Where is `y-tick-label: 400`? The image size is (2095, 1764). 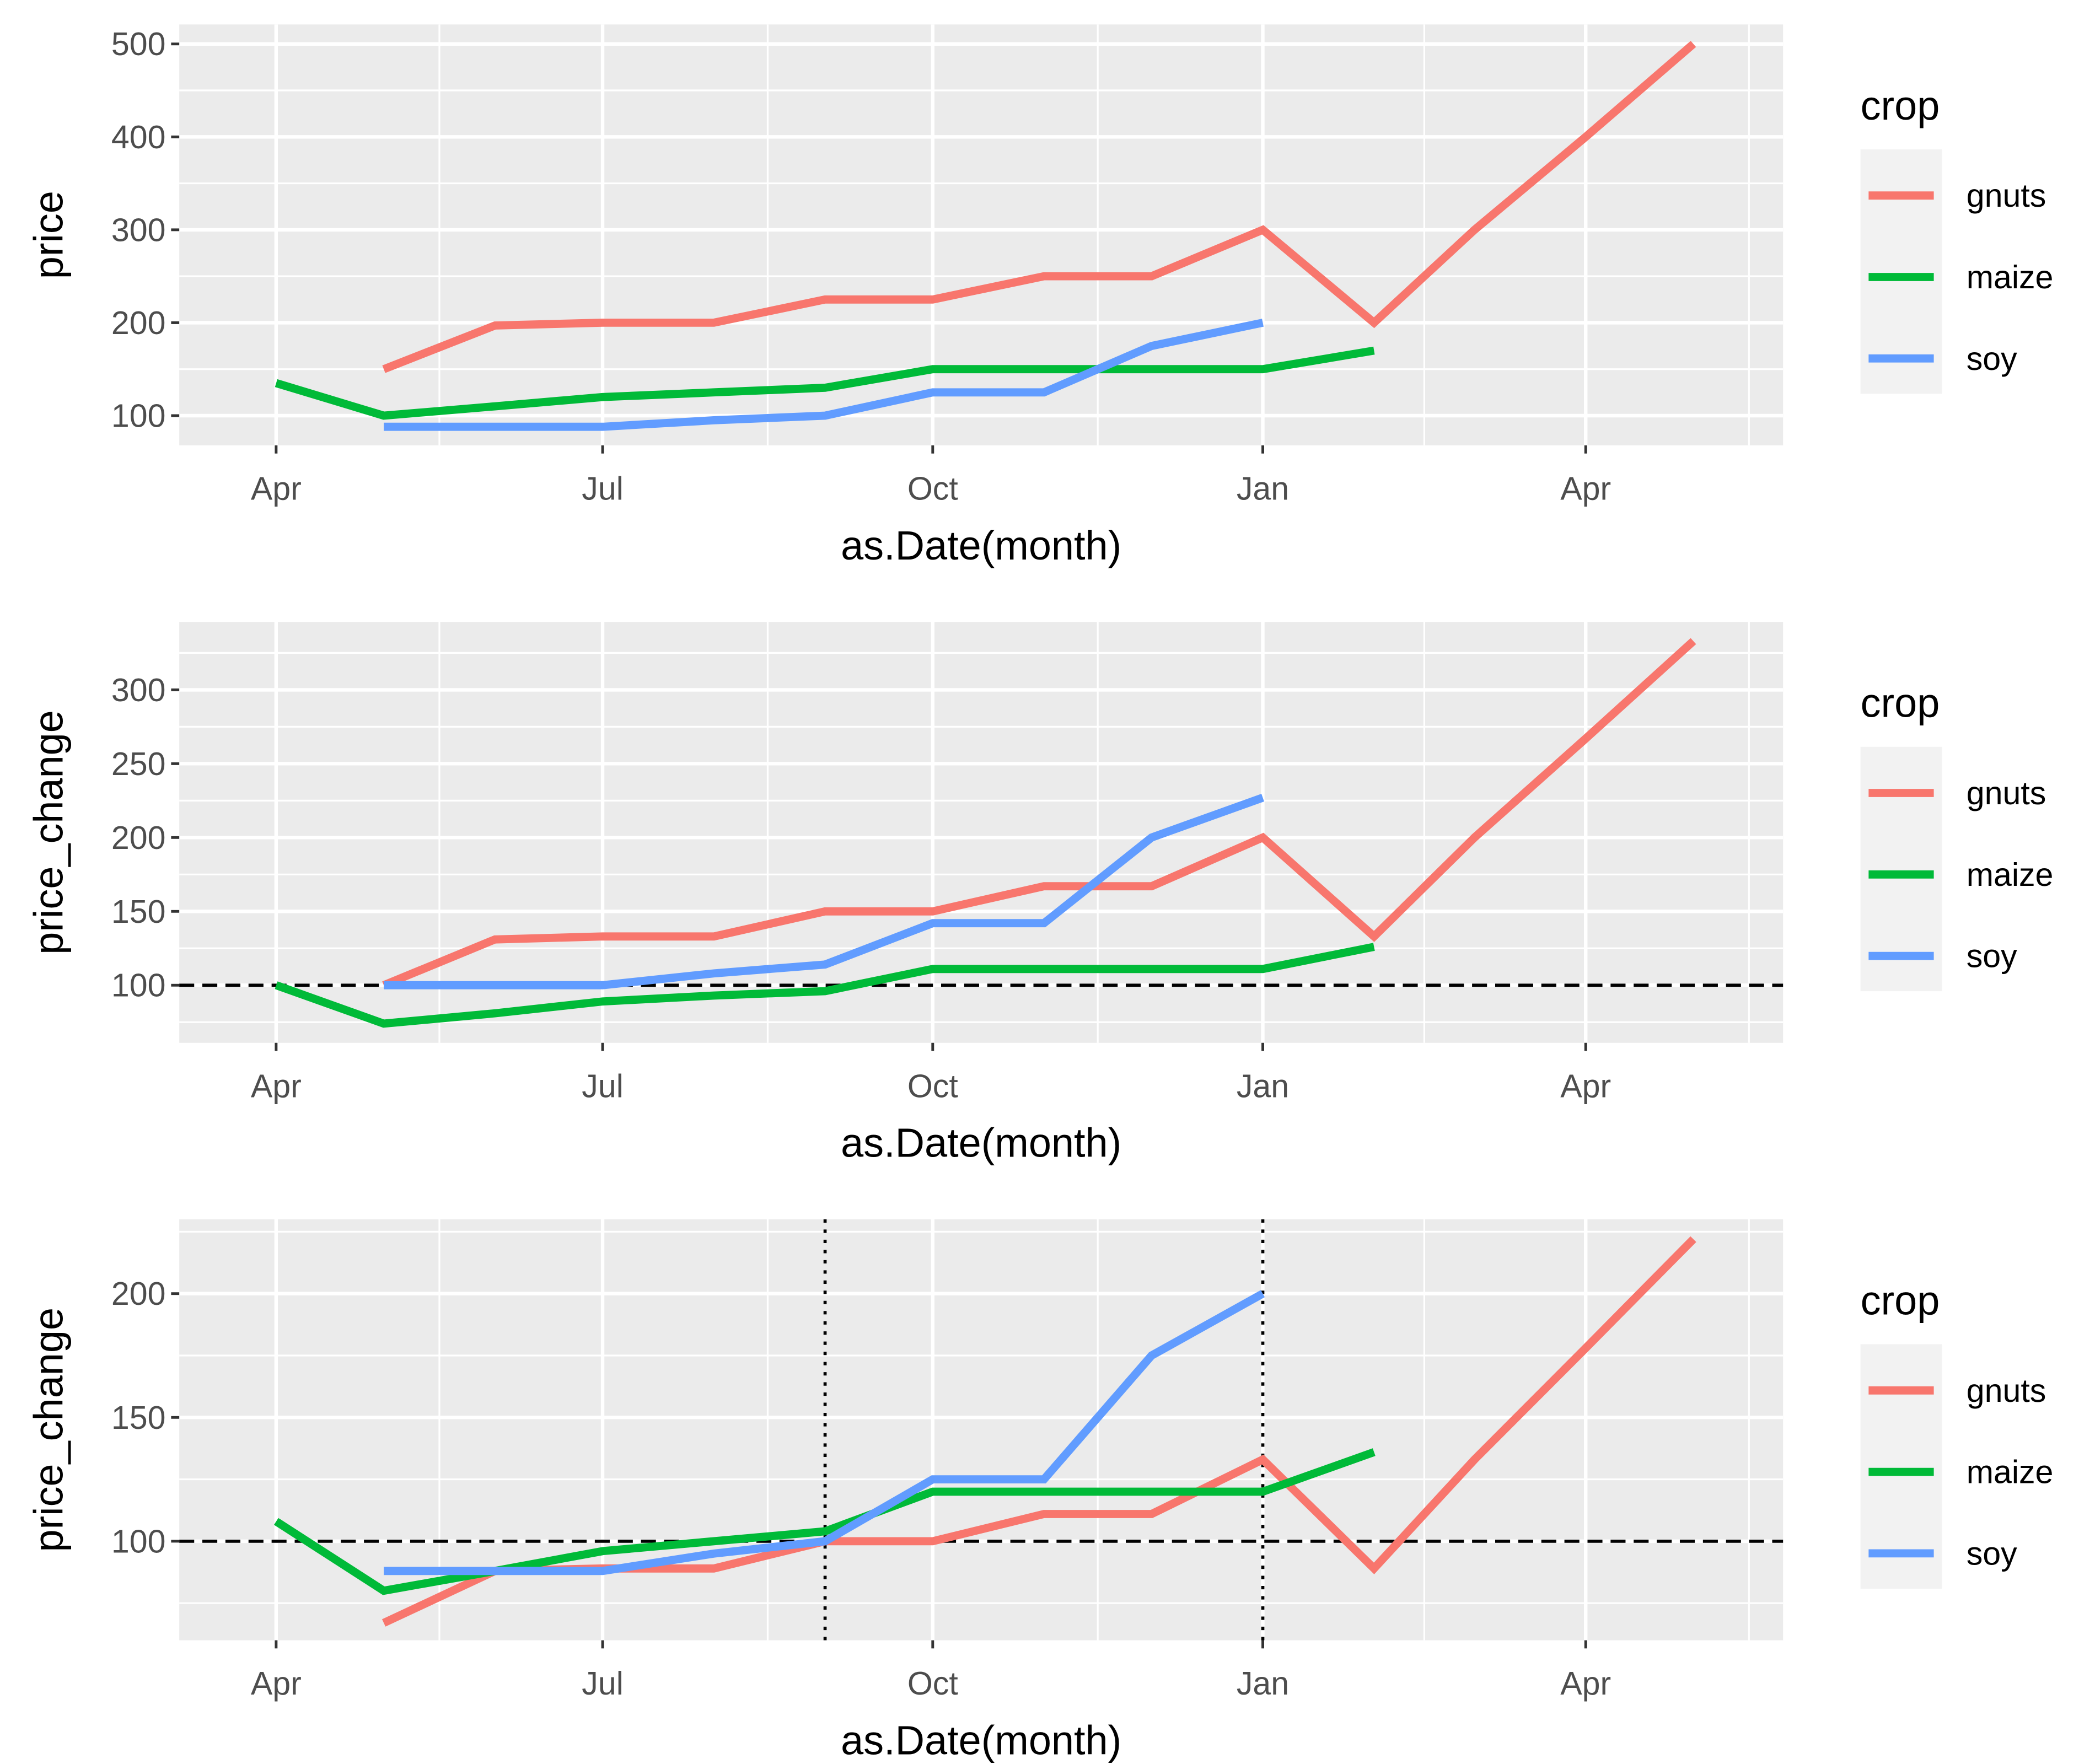 y-tick-label: 400 is located at coordinates (138, 137).